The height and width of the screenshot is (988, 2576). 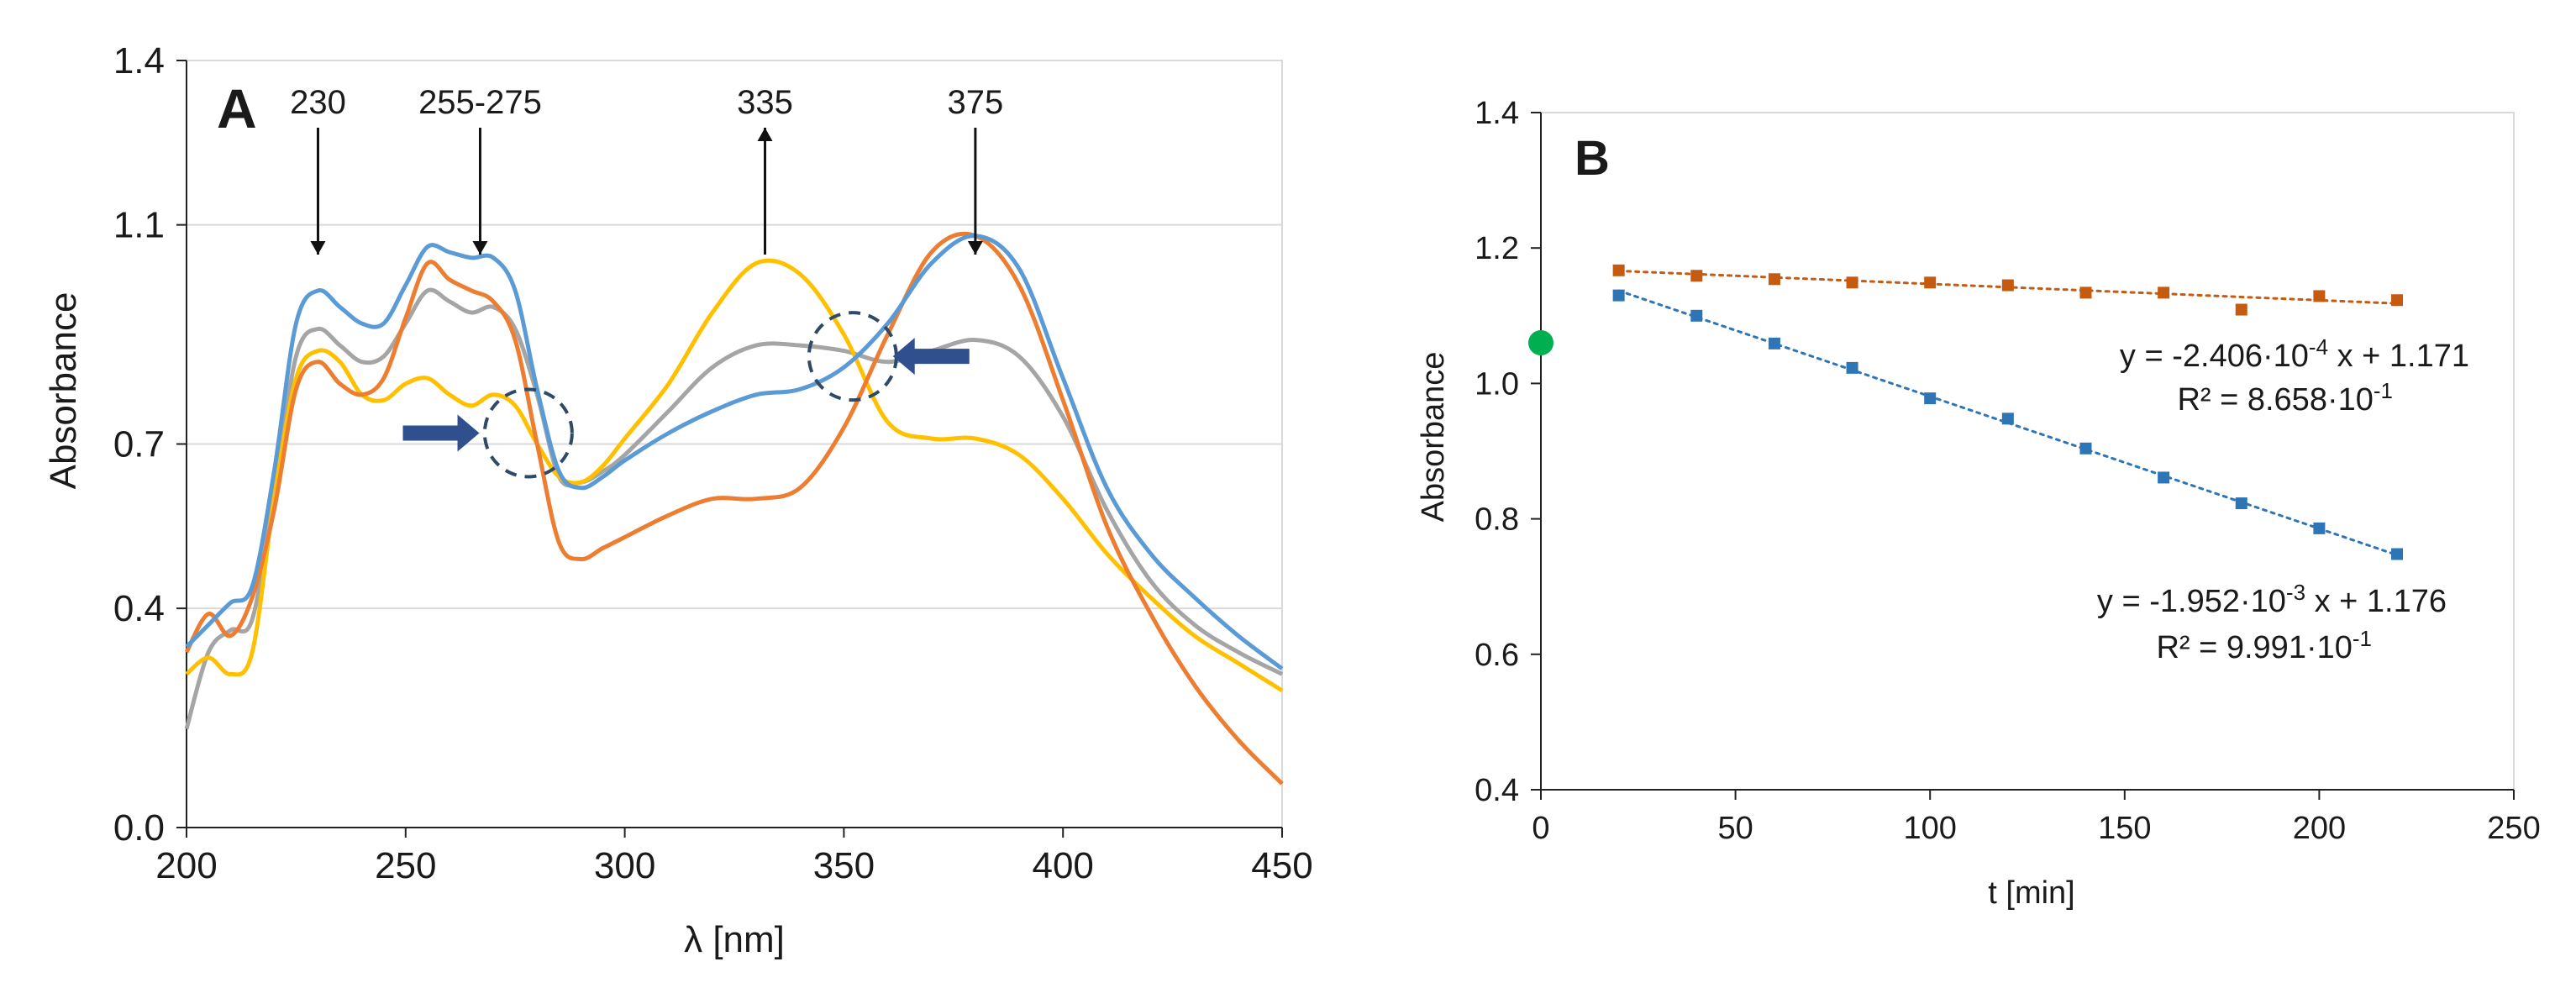 What do you see at coordinates (2319, 828) in the screenshot?
I see `panel-b-x-tick-label: 200` at bounding box center [2319, 828].